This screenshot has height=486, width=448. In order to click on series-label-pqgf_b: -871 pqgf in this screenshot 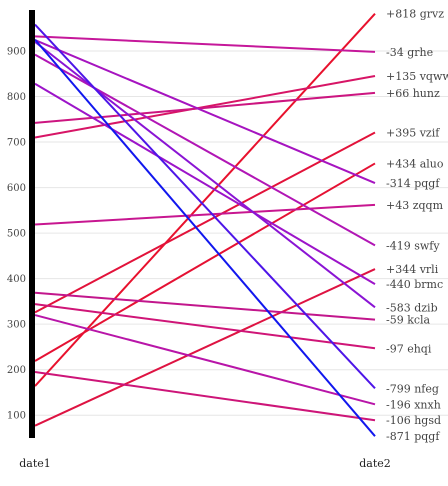, I will do `click(413, 436)`.